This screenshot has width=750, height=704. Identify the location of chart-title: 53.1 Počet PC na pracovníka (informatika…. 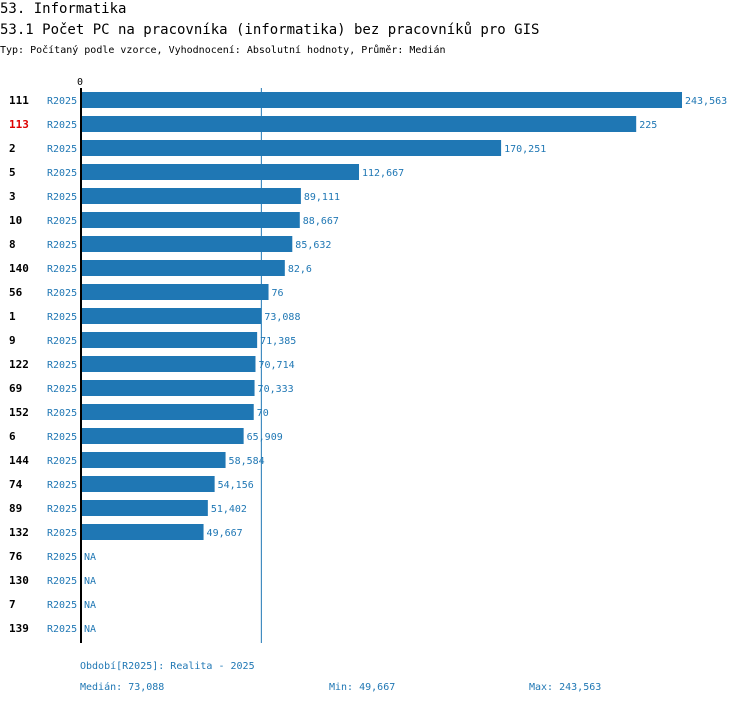
(270, 30).